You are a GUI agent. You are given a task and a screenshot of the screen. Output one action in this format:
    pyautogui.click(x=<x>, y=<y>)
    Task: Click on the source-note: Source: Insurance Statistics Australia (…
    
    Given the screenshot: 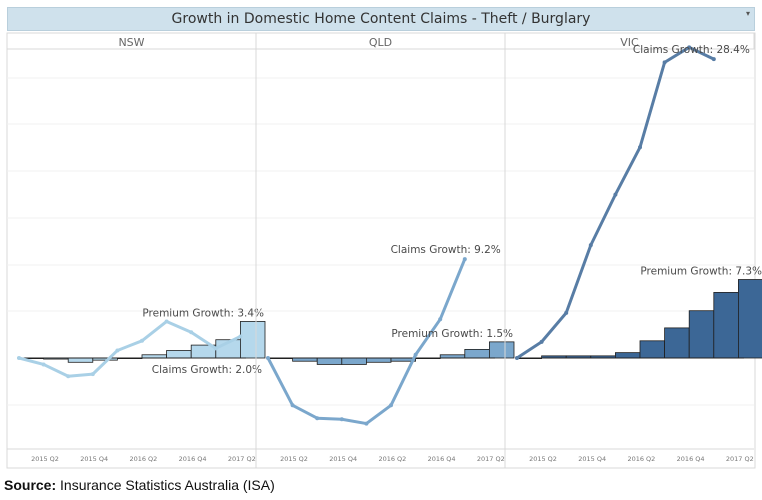 What is the action you would take?
    pyautogui.click(x=139, y=485)
    